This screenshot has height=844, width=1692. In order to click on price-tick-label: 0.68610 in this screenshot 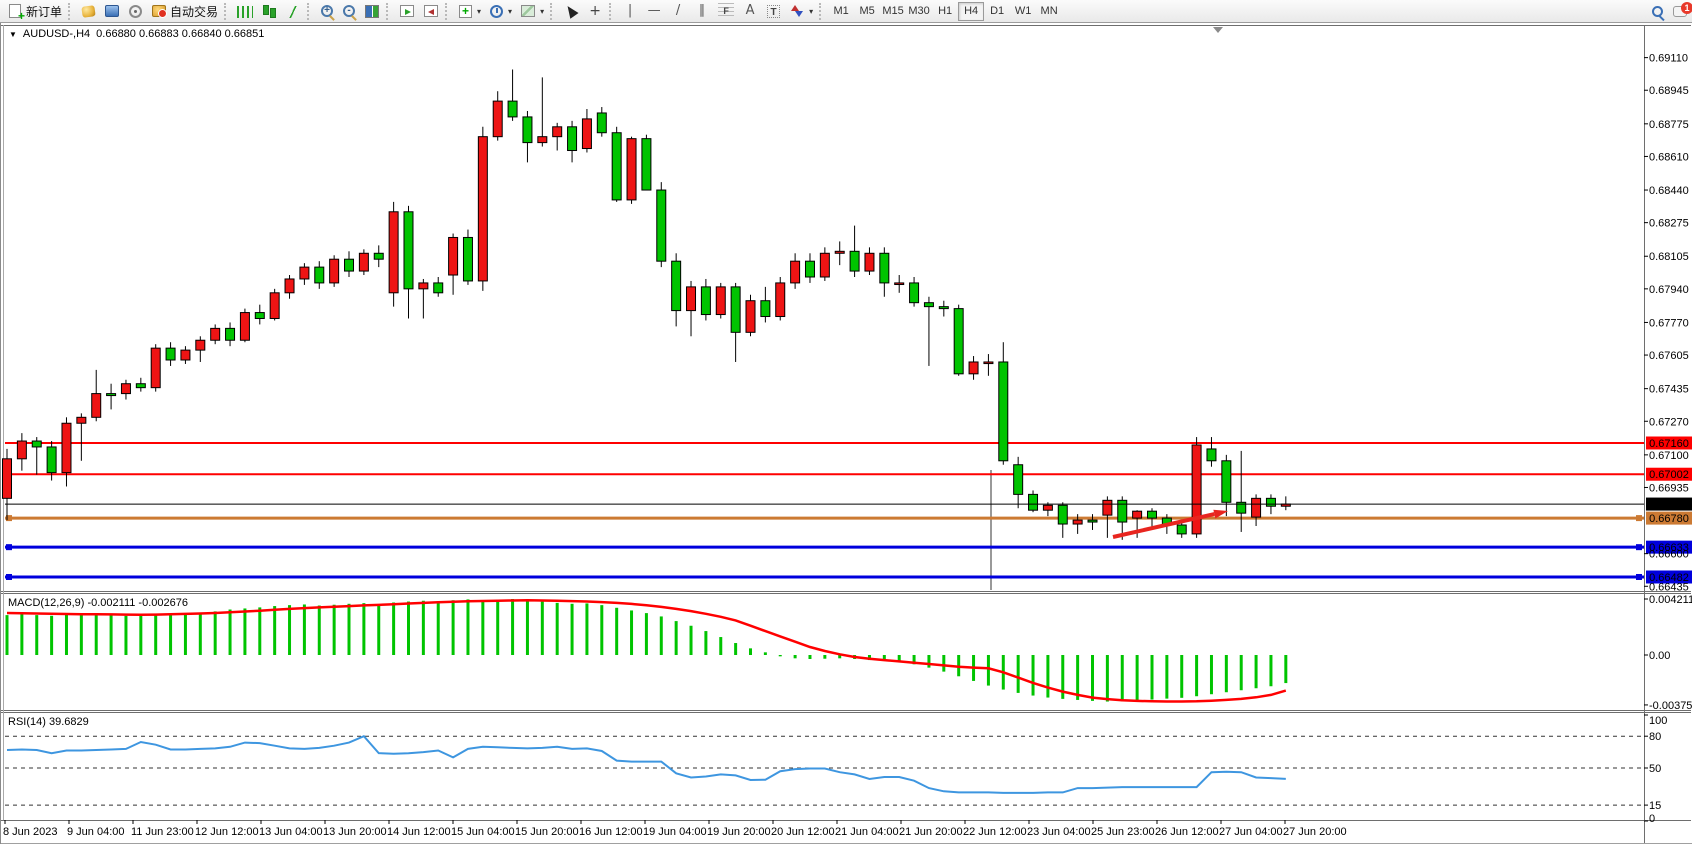, I will do `click(1669, 157)`.